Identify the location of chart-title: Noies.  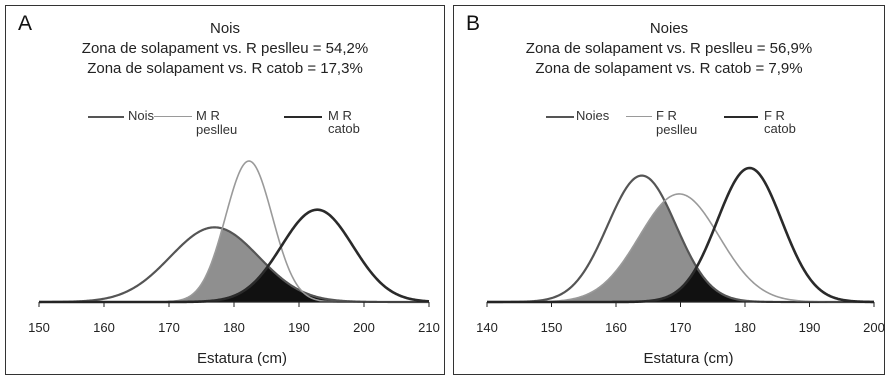
(669, 28).